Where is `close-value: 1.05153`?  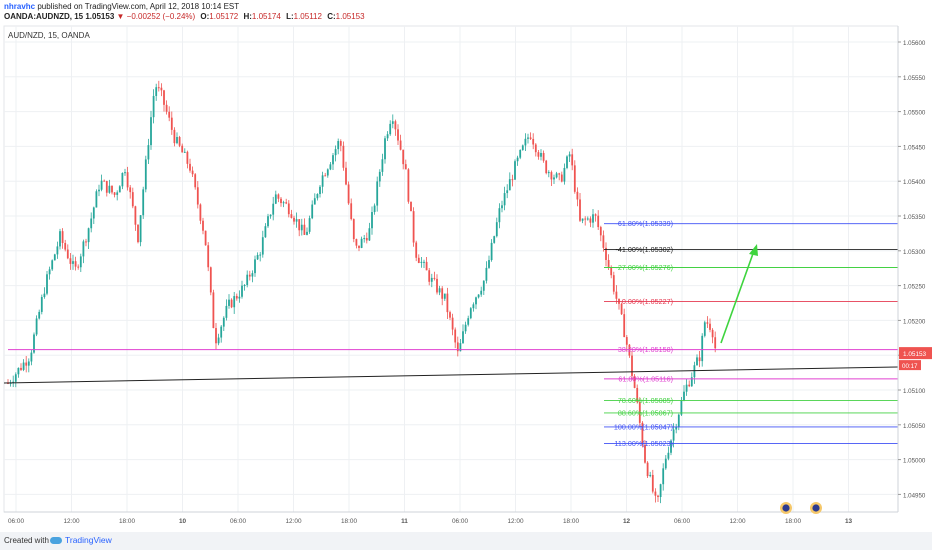
close-value: 1.05153 is located at coordinates (350, 16).